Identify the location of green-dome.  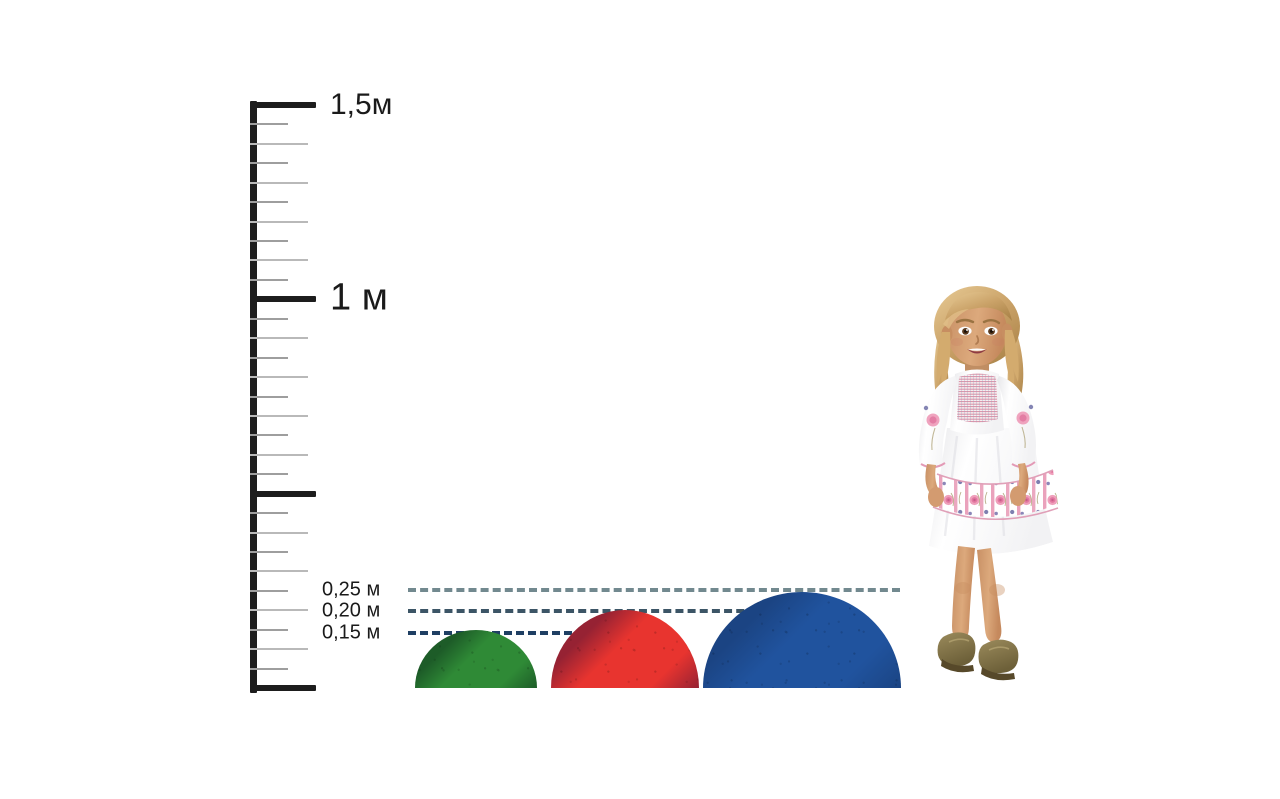
(476, 659).